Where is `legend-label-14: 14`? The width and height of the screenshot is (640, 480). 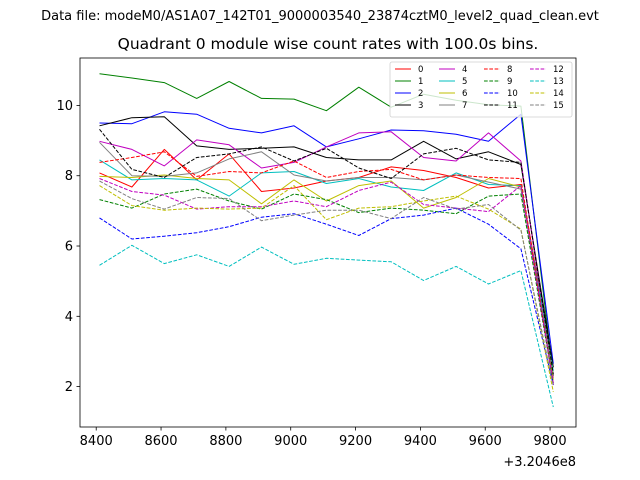
legend-label-14: 14 is located at coordinates (558, 94).